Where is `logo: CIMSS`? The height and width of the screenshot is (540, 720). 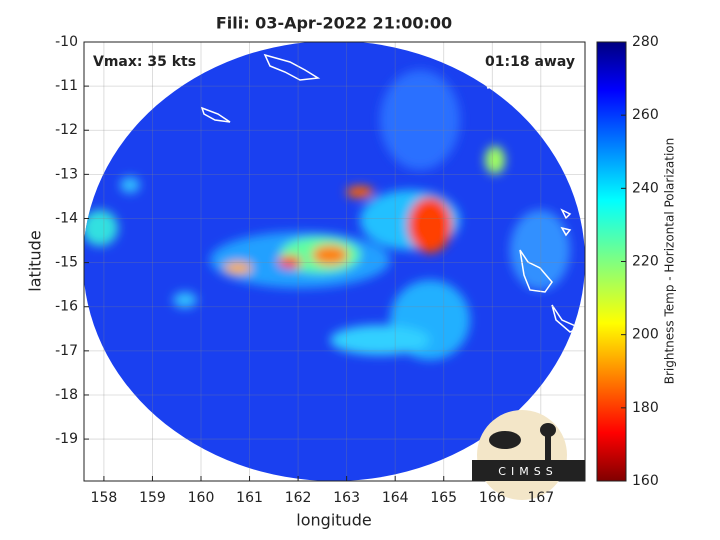 logo: CIMSS is located at coordinates (528, 455).